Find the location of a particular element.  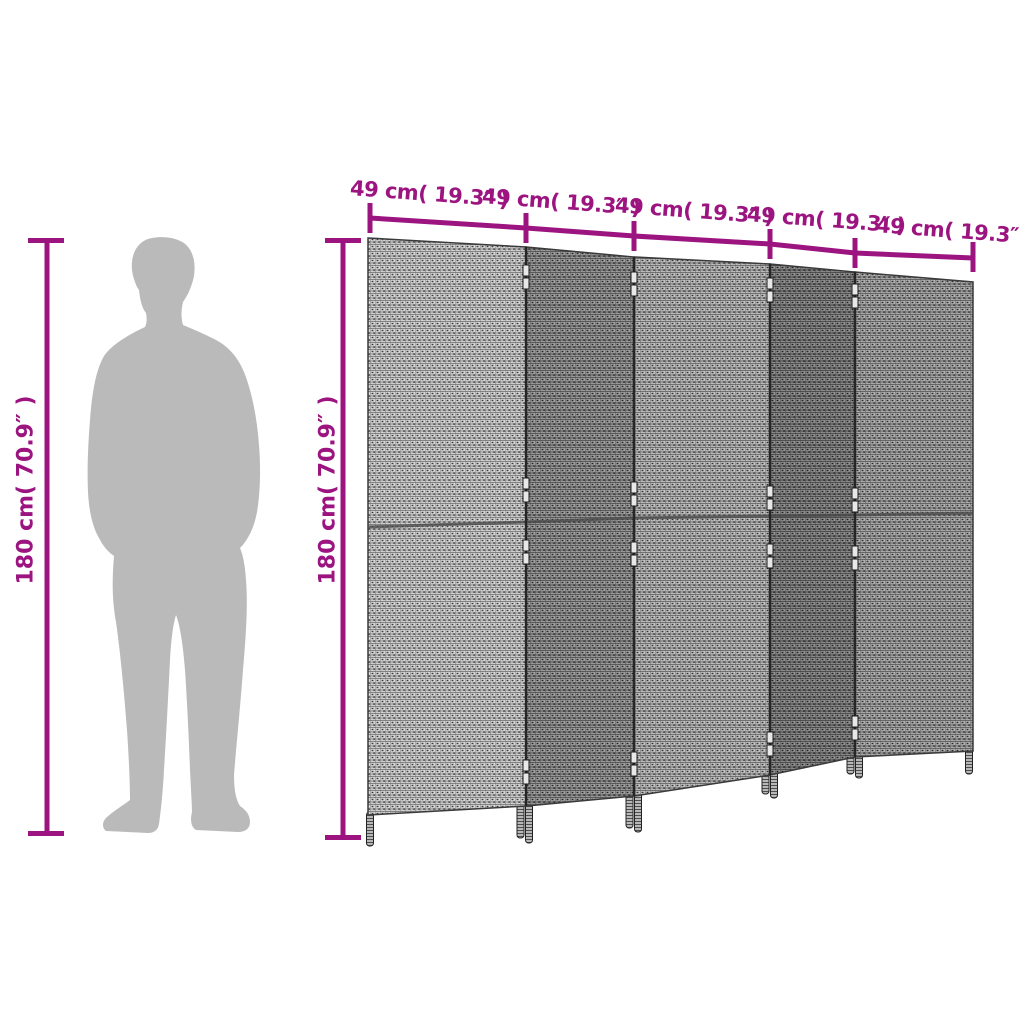

panel-width-dimension-line is located at coordinates (671, 237).